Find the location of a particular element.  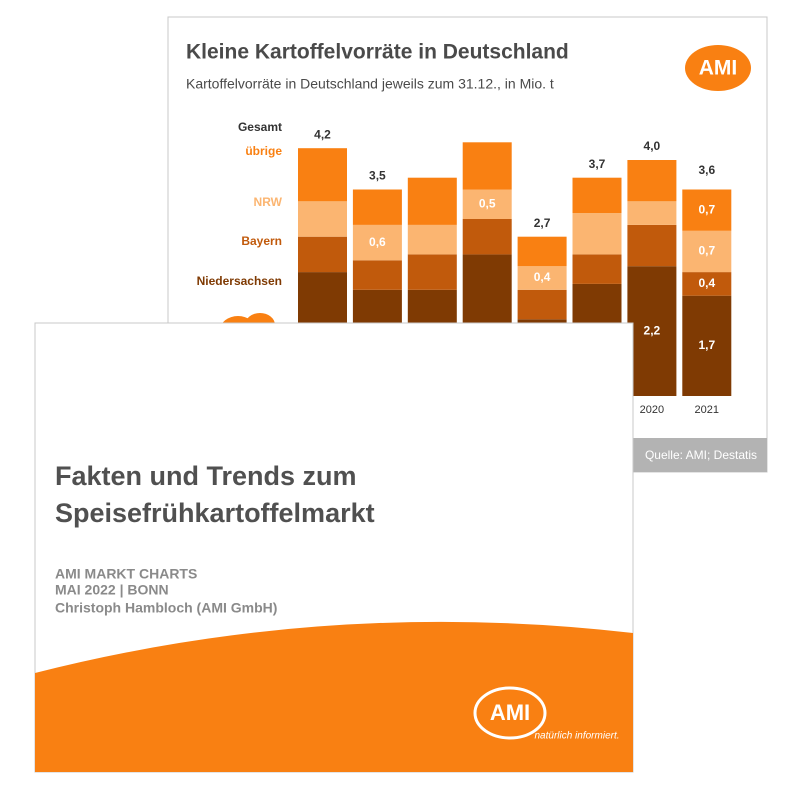

value-label: 0,5 is located at coordinates (487, 203).